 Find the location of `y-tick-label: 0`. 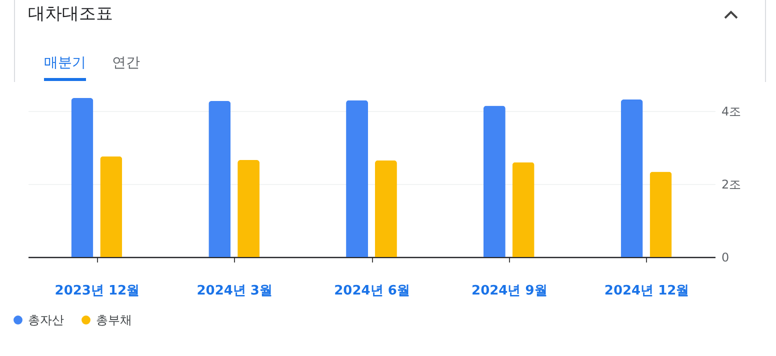

y-tick-label: 0 is located at coordinates (726, 257).